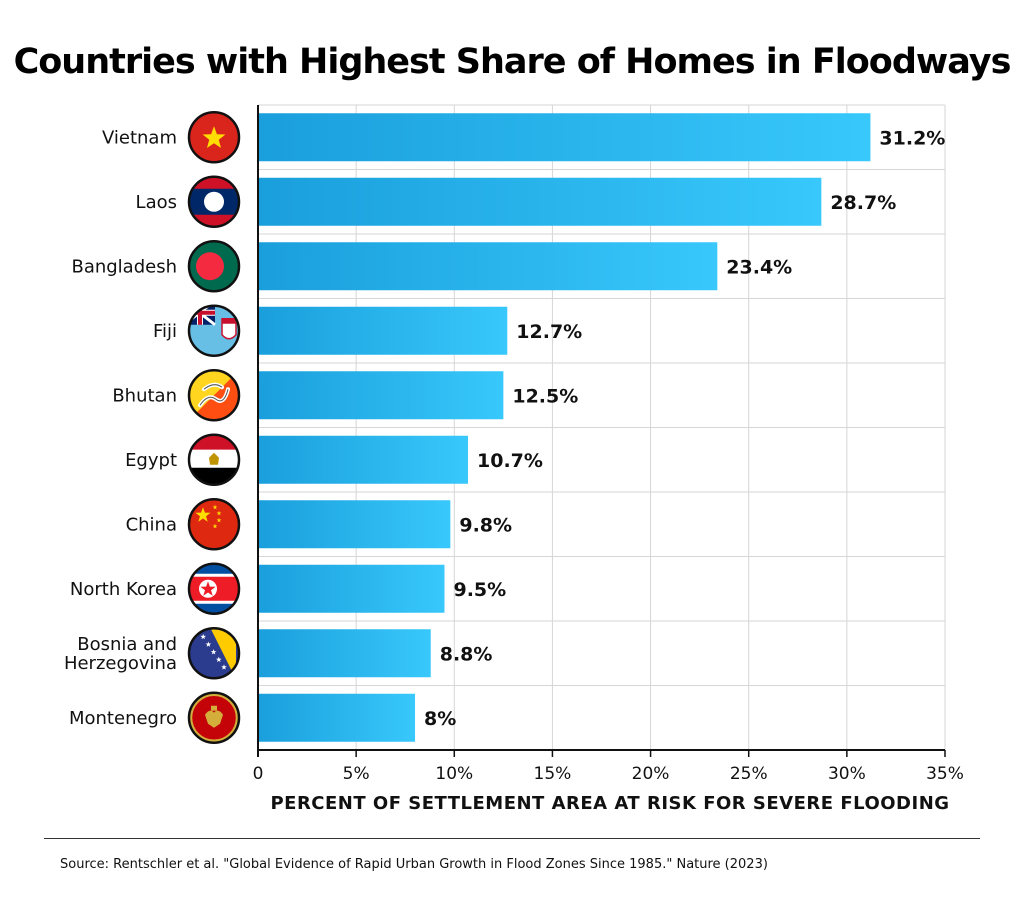 Image resolution: width=1024 pixels, height=921 pixels. I want to click on value-label: 10.7%, so click(510, 461).